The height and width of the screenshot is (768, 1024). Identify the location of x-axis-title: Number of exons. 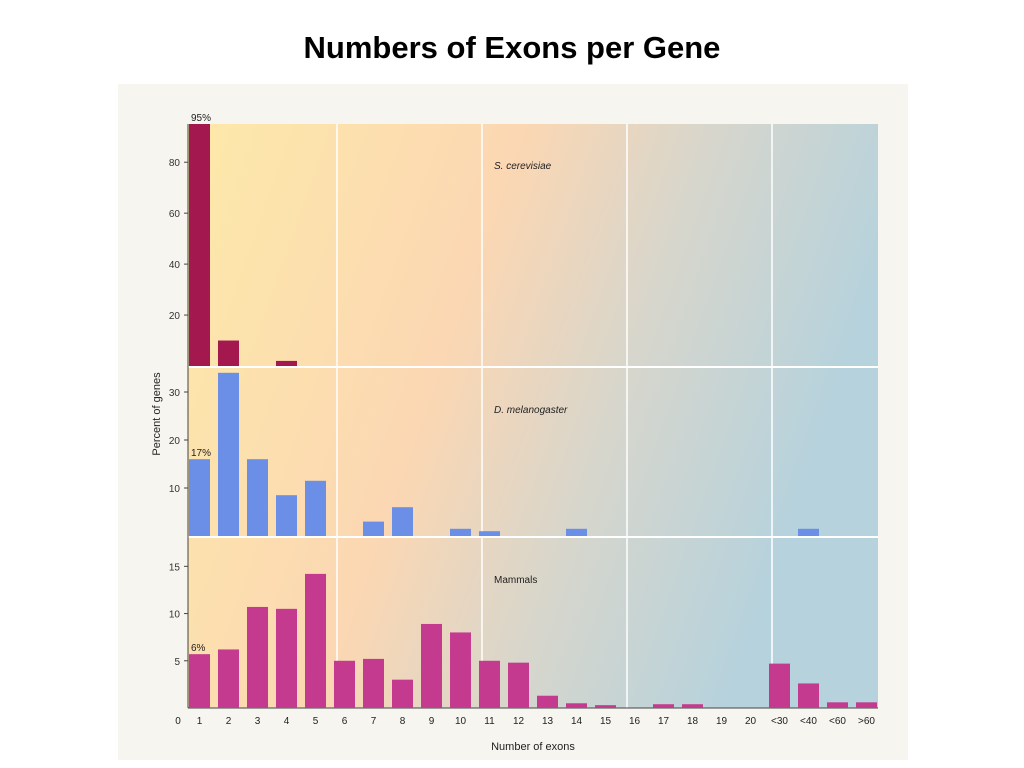
(533, 747).